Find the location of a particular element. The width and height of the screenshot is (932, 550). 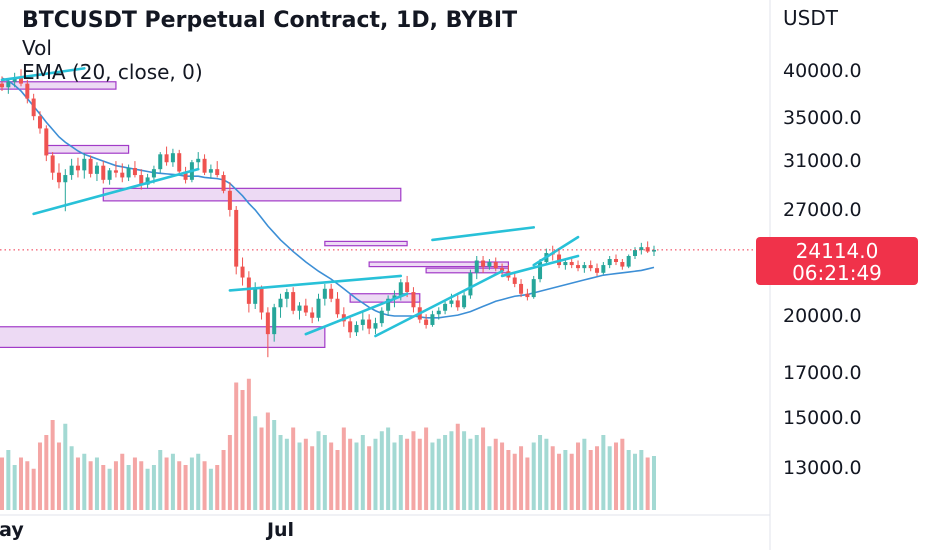

price-tick: 20000.0 is located at coordinates (822, 316).